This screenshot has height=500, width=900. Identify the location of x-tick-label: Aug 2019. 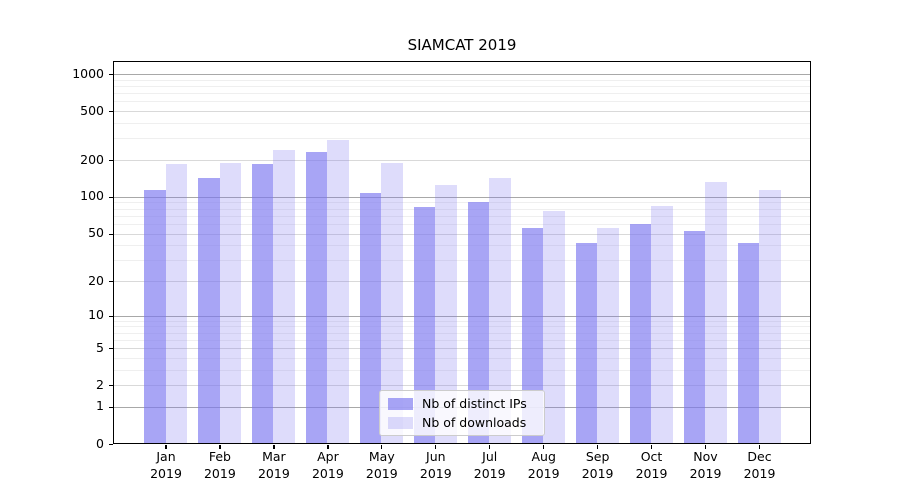
(543, 465).